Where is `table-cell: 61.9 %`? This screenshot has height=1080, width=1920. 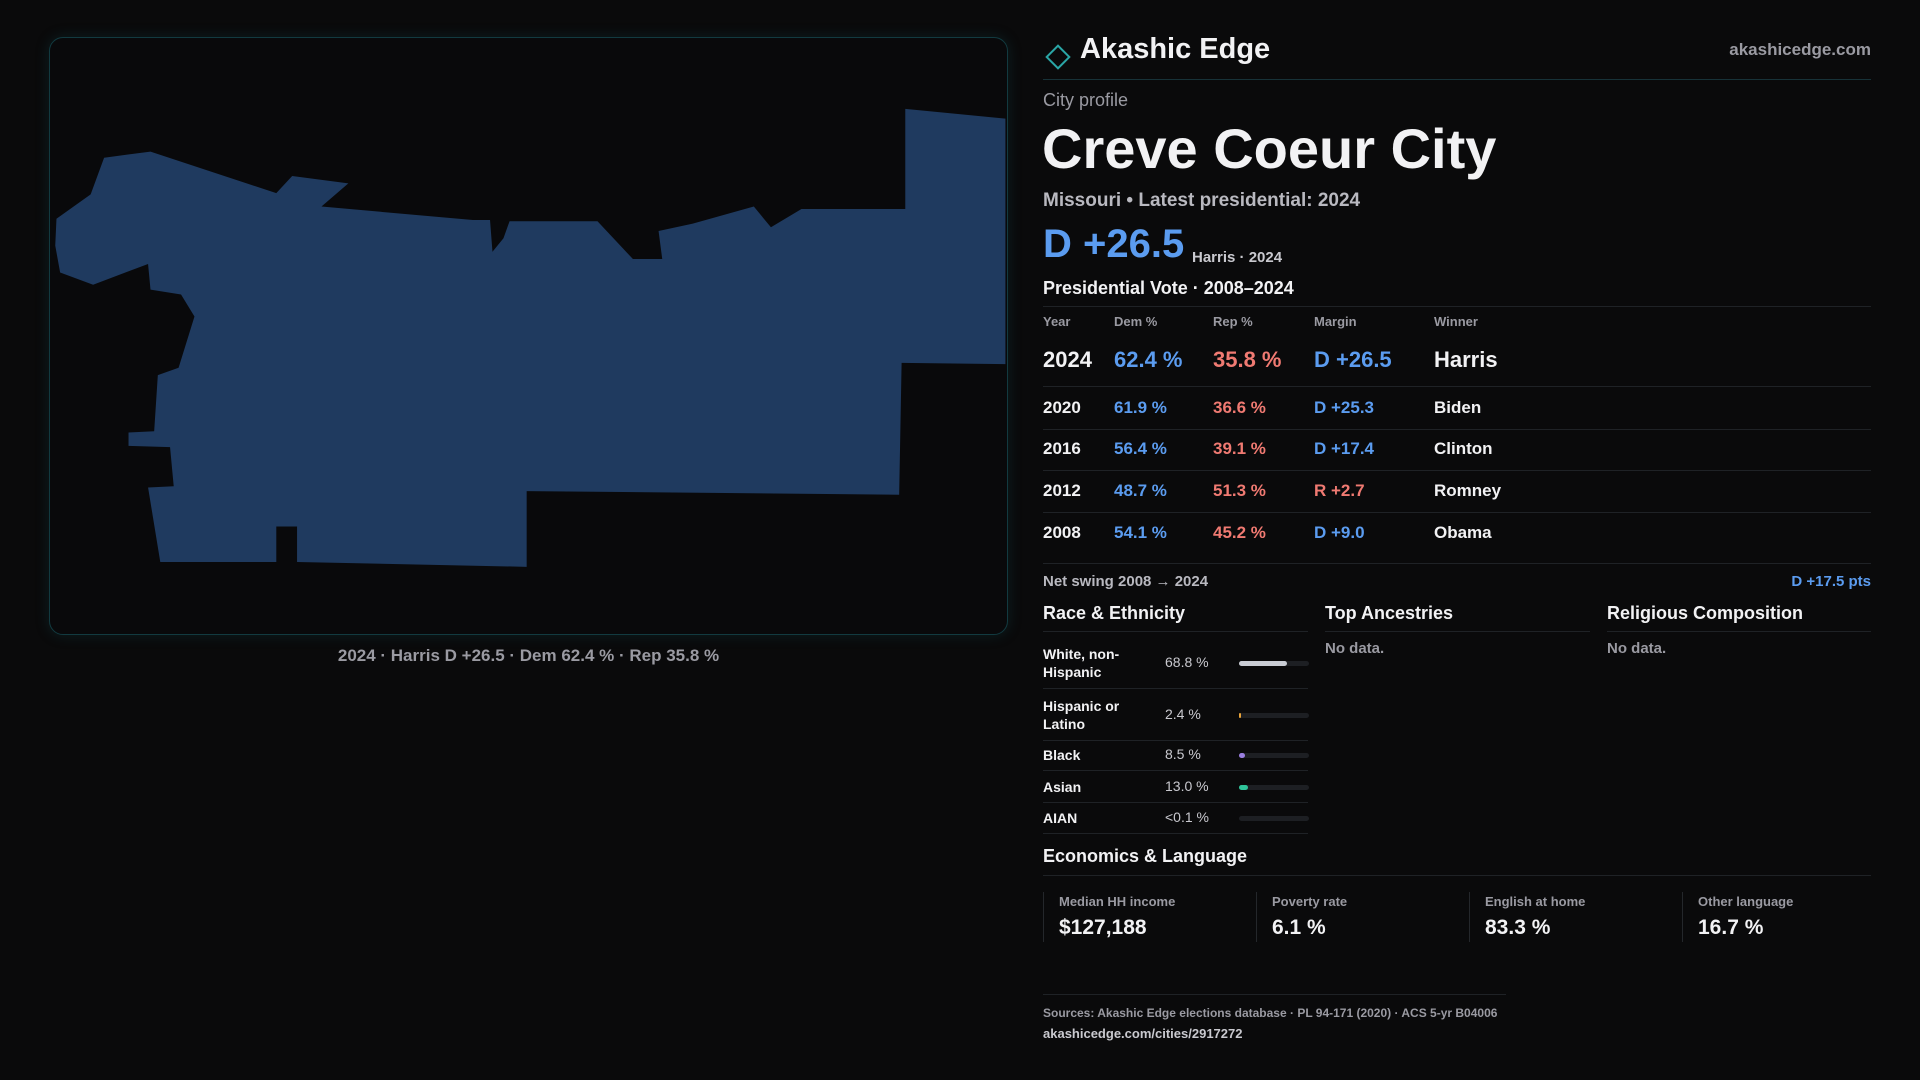
table-cell: 61.9 % is located at coordinates (1140, 407).